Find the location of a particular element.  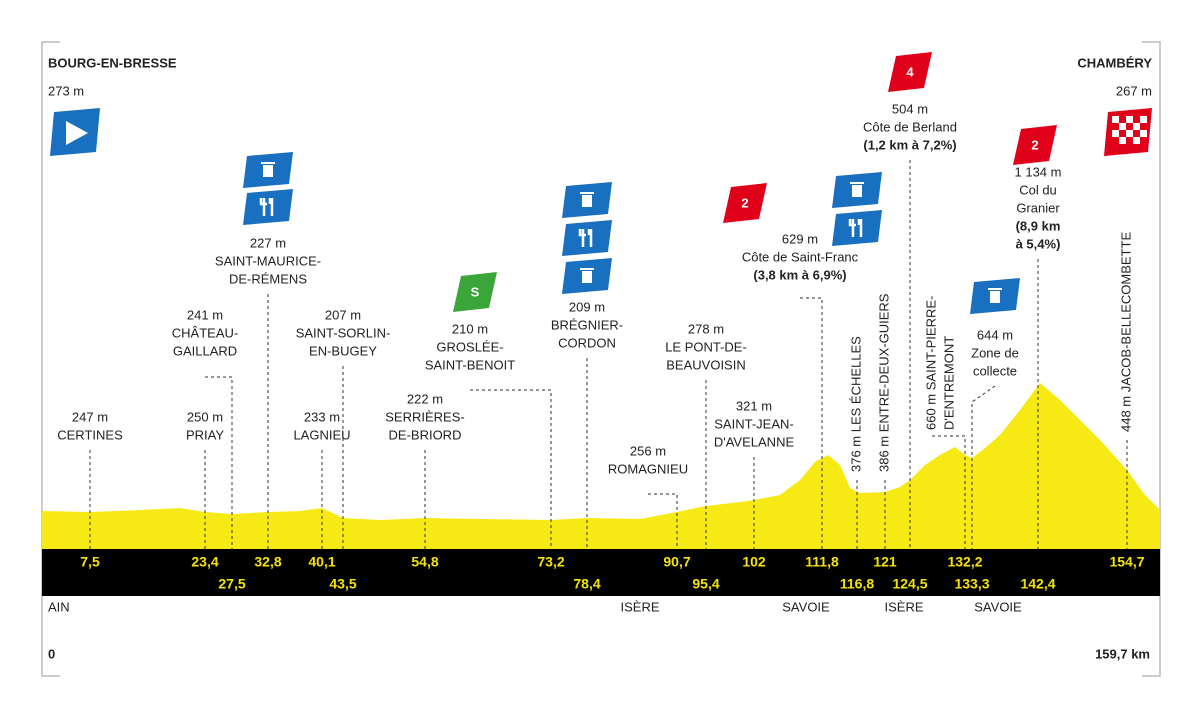

km-label: 7,5 is located at coordinates (90, 562).